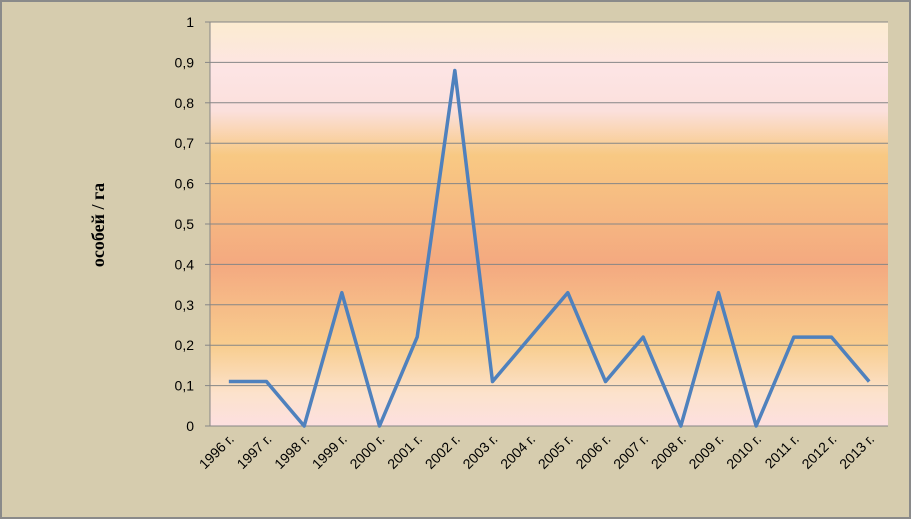  I want to click on y-tick-label: 0,8, so click(185, 103).